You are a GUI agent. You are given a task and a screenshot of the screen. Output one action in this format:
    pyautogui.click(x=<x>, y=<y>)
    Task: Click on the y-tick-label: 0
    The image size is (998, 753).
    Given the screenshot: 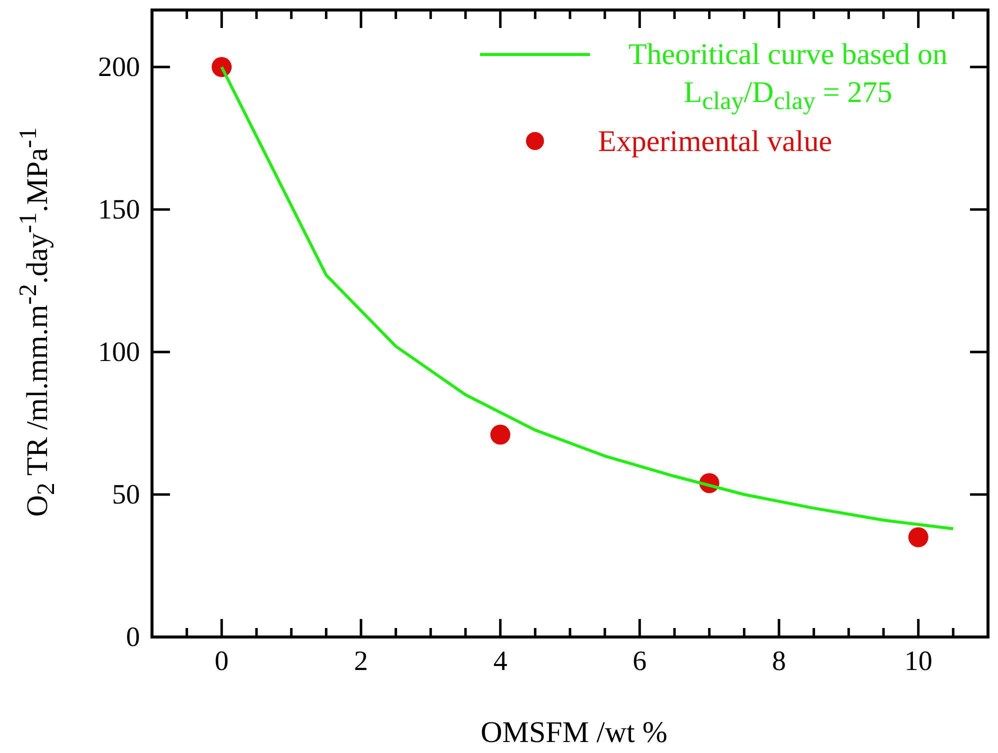 What is the action you would take?
    pyautogui.click(x=133, y=637)
    